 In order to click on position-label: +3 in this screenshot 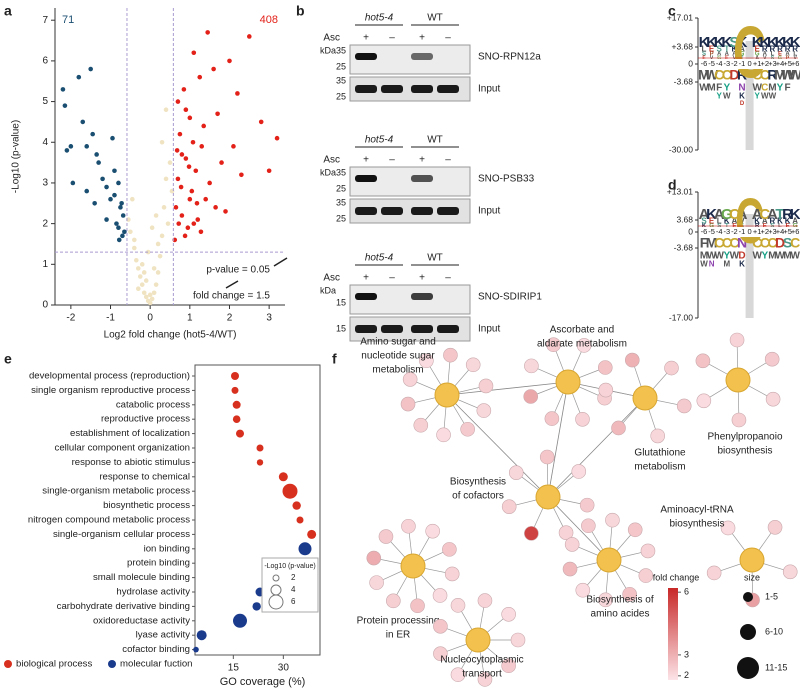, I will do `click(772, 63)`.